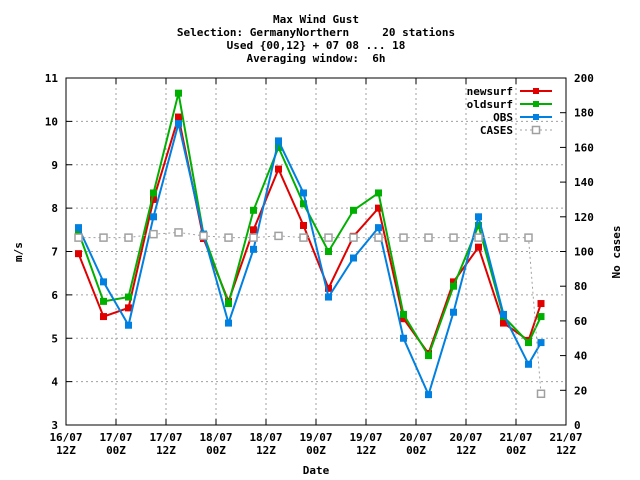  What do you see at coordinates (54, 382) in the screenshot?
I see `y-tick-label: 4` at bounding box center [54, 382].